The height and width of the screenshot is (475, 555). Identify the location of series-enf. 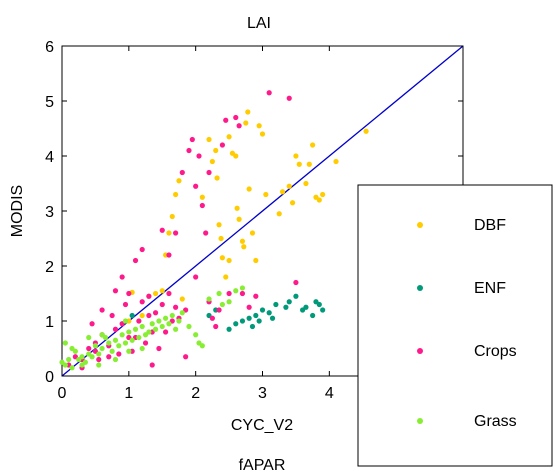
(227, 312).